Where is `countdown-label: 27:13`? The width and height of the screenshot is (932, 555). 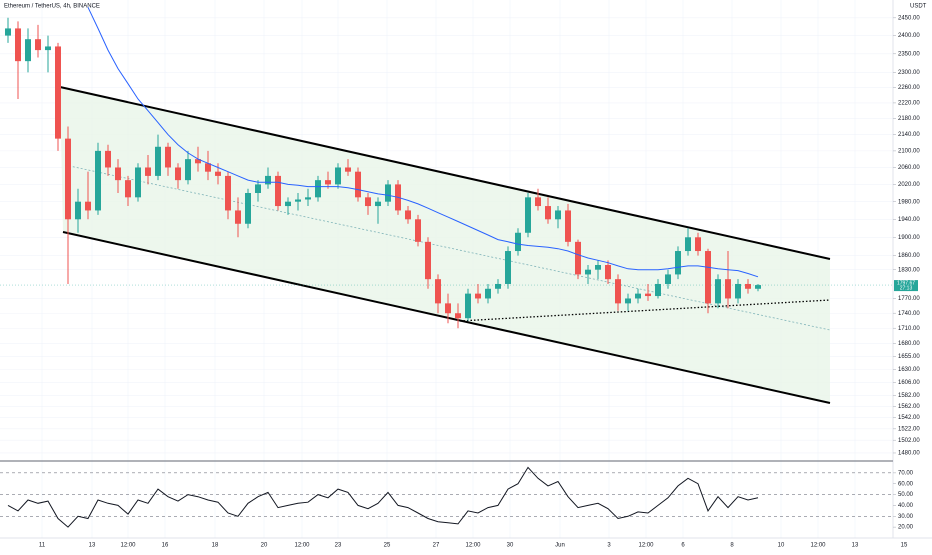
countdown-label: 27:13 is located at coordinates (906, 288).